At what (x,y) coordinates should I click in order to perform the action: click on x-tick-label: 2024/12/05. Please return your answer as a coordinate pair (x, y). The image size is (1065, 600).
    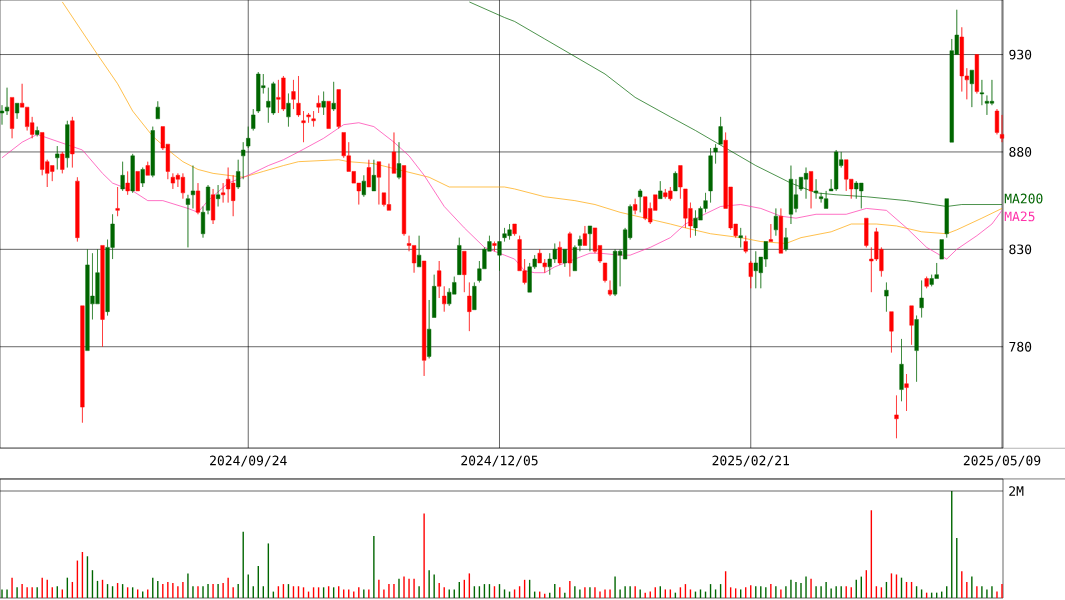
    Looking at the image, I should click on (499, 461).